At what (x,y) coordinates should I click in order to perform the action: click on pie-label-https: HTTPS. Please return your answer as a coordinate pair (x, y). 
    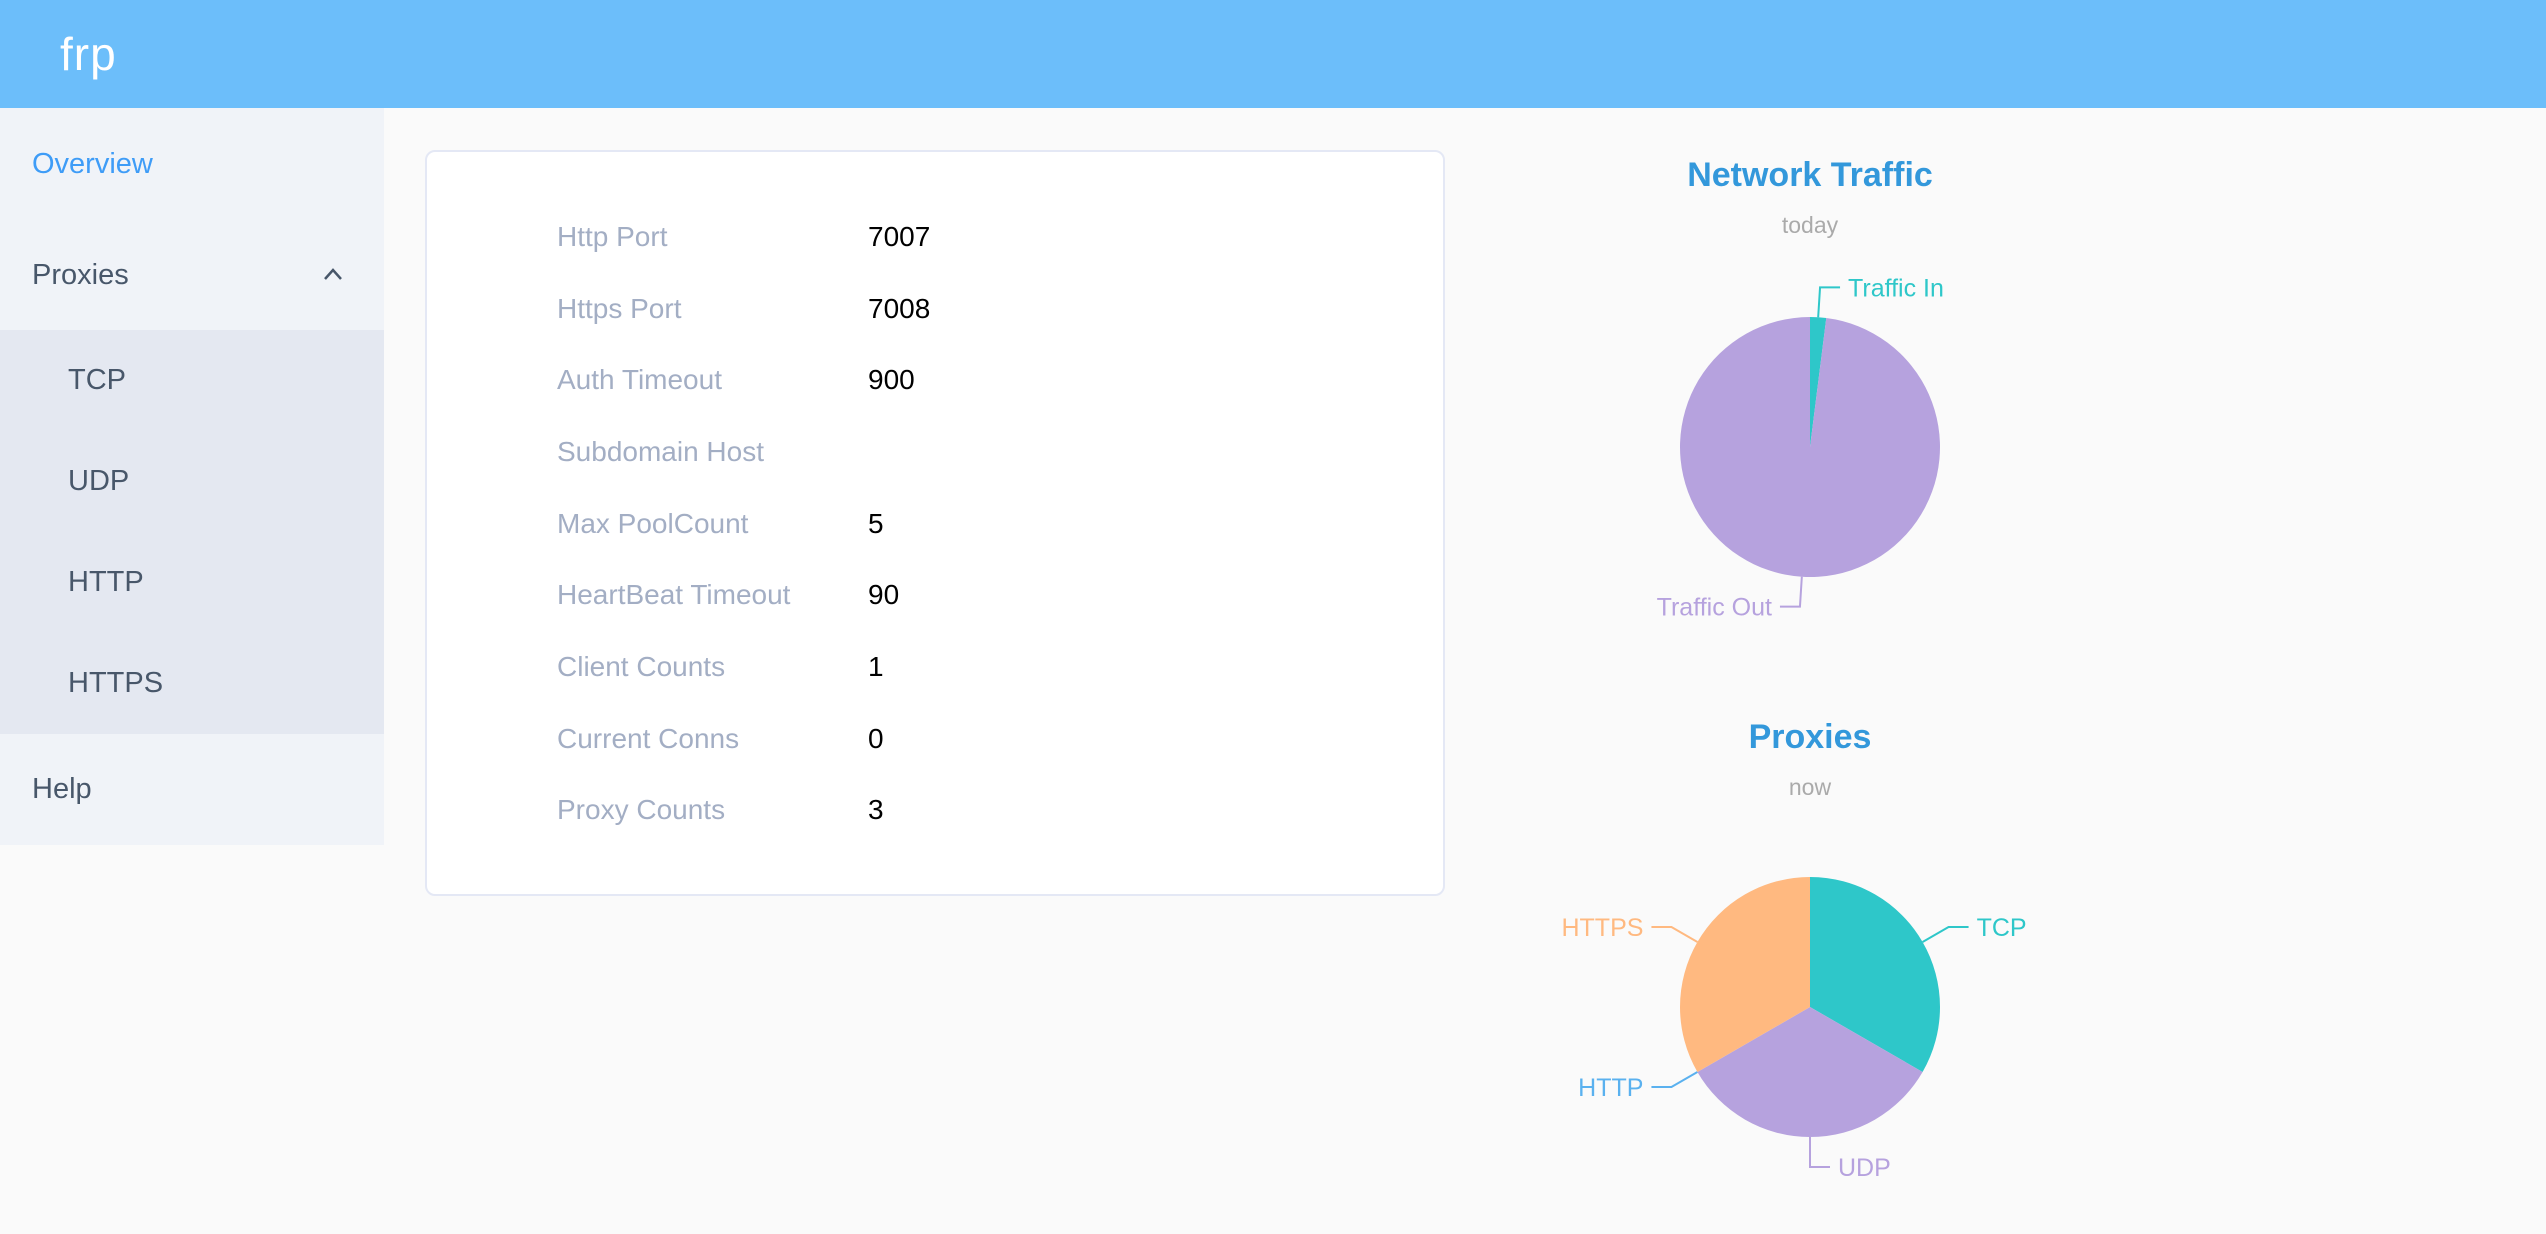
    Looking at the image, I should click on (1602, 928).